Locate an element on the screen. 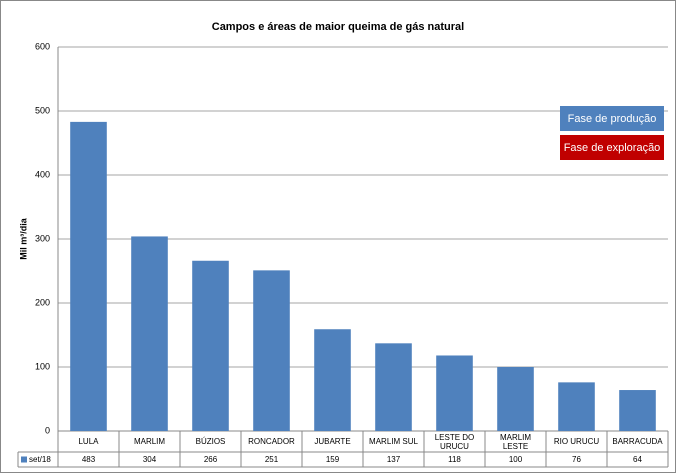  y-tick-label: 0 is located at coordinates (47, 430).